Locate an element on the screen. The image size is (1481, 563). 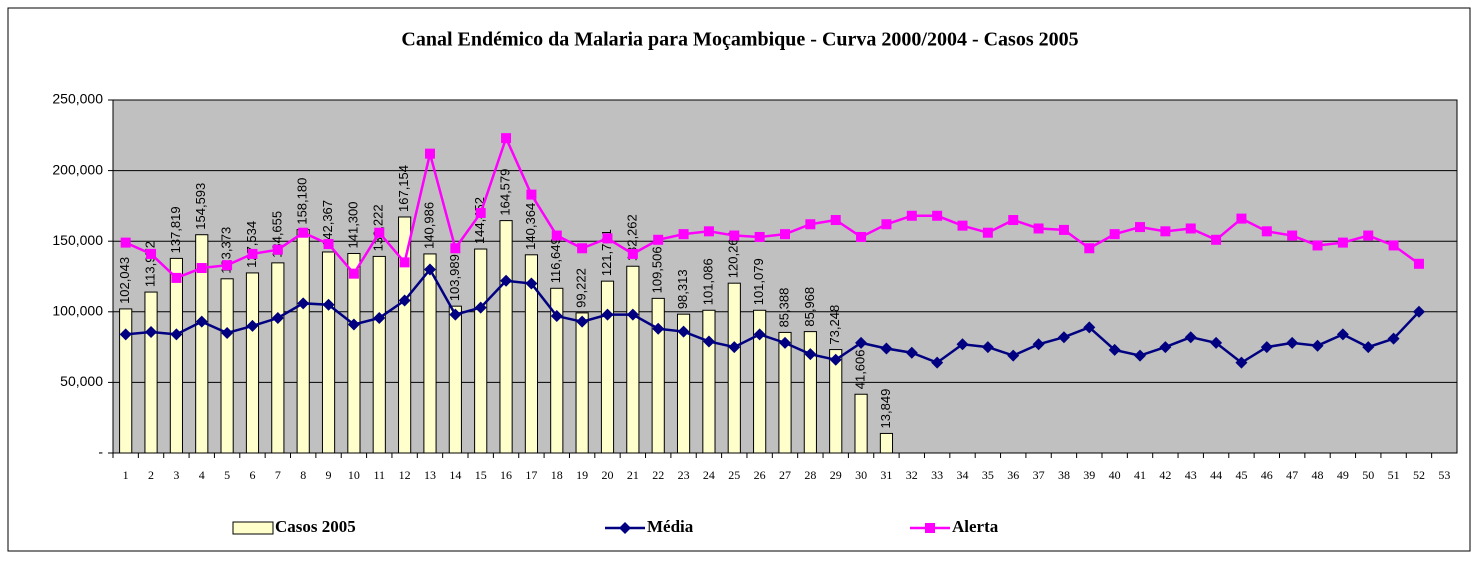
x-tick-label: 14 is located at coordinates (455, 475).